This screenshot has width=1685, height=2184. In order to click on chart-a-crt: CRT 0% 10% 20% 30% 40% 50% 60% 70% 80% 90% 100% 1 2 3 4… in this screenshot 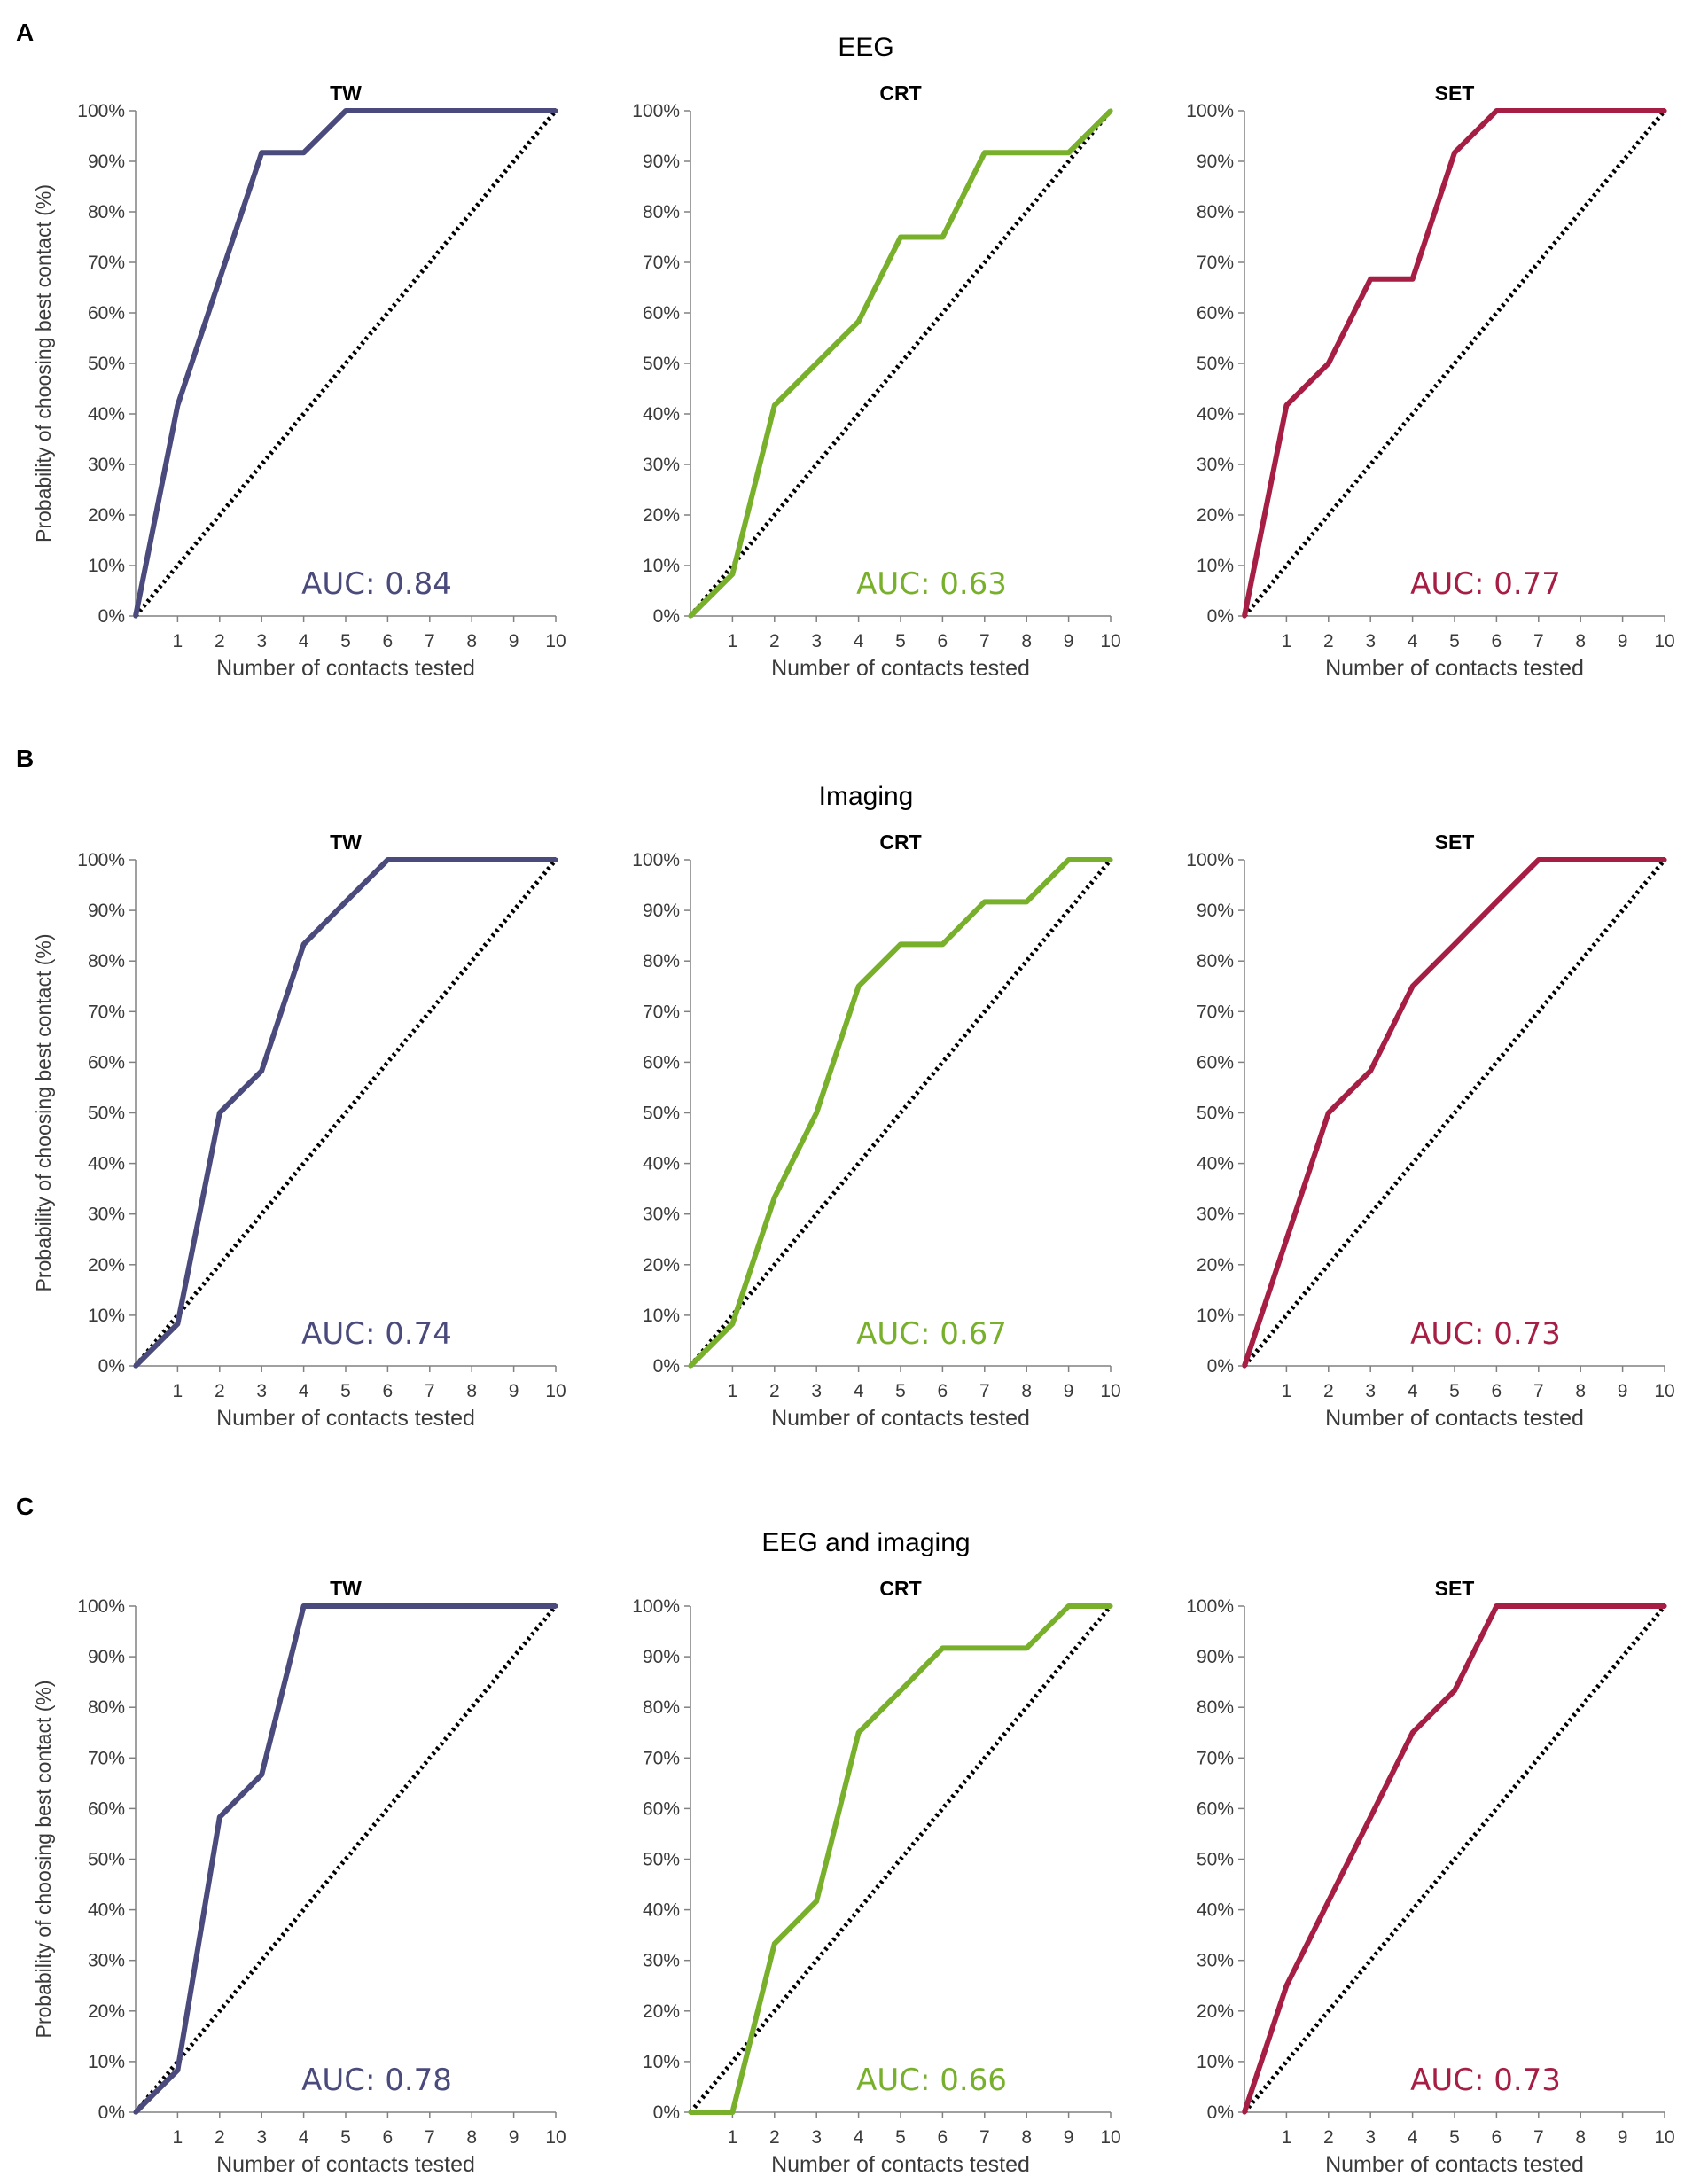, I will do `click(876, 381)`.